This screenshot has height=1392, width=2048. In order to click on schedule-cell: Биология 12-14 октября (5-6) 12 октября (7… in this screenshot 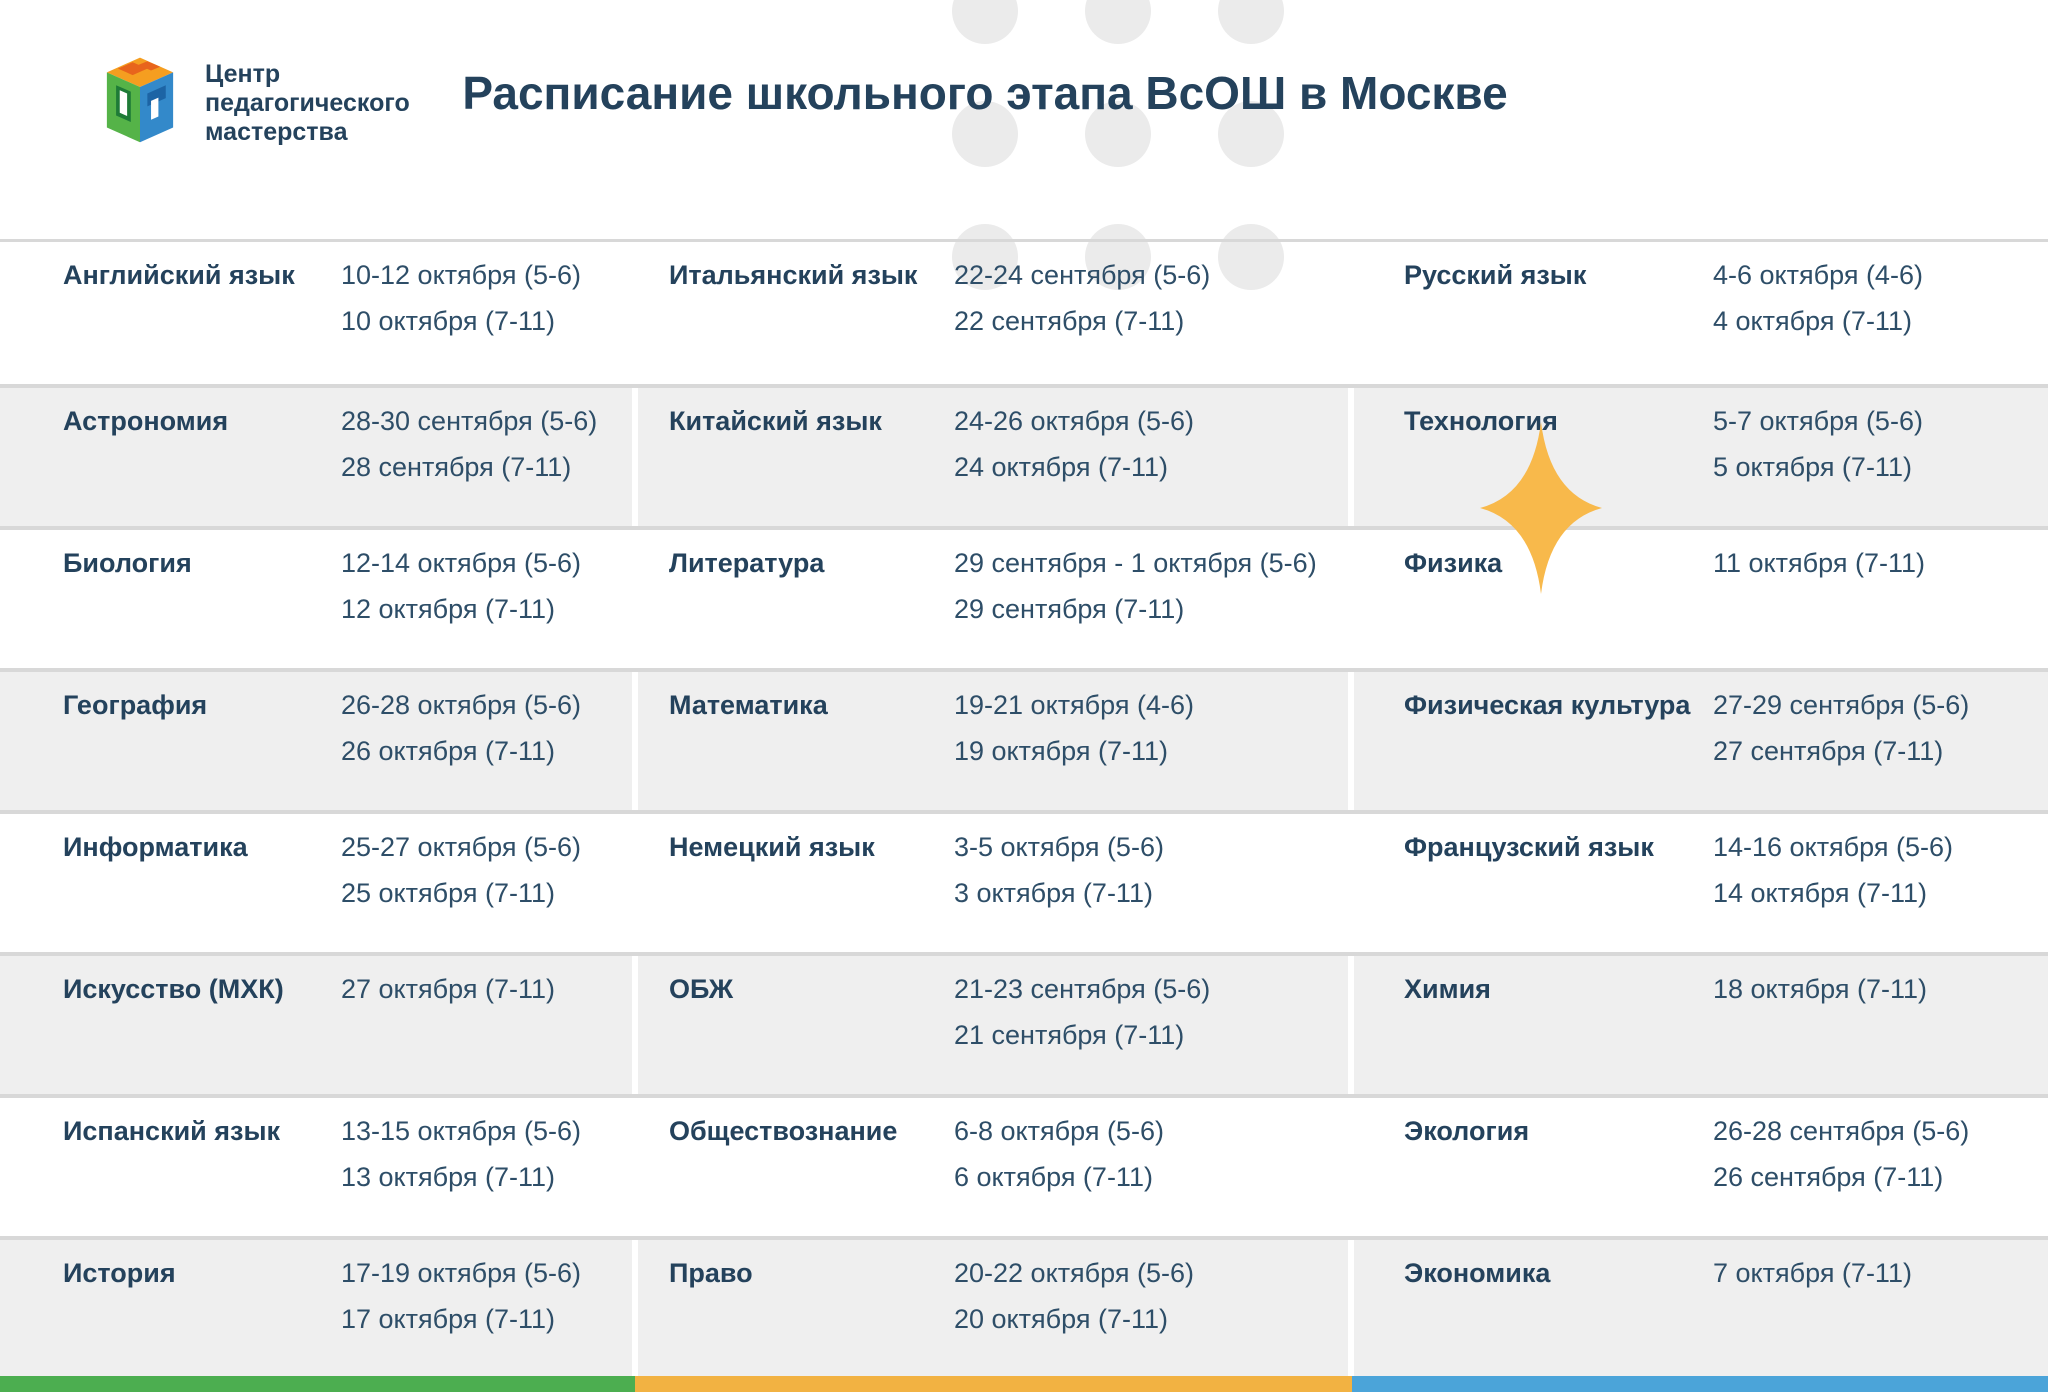, I will do `click(316, 599)`.